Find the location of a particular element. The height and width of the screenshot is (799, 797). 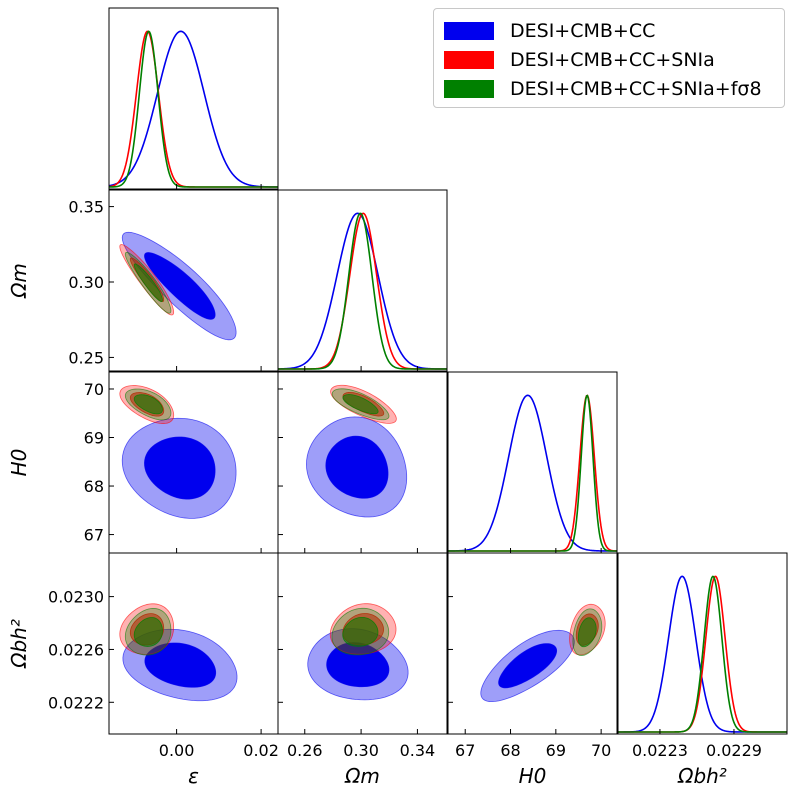

y-axis-label-h0: H0 is located at coordinates (19, 463).